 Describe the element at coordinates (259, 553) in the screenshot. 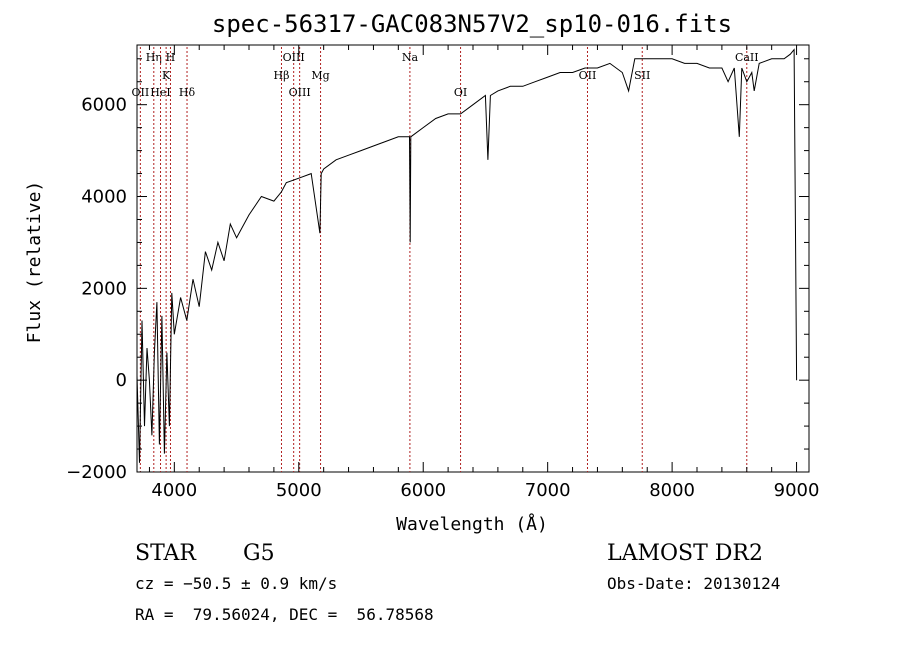

I see `object-subclass: G5` at that location.